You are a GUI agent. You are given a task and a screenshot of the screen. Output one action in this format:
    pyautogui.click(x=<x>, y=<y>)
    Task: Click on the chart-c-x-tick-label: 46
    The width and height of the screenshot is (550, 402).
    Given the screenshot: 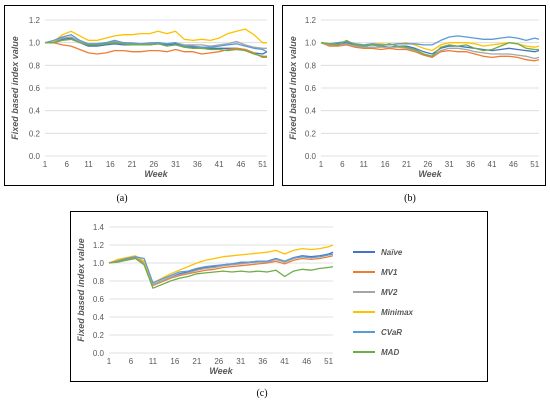 What is the action you would take?
    pyautogui.click(x=306, y=361)
    